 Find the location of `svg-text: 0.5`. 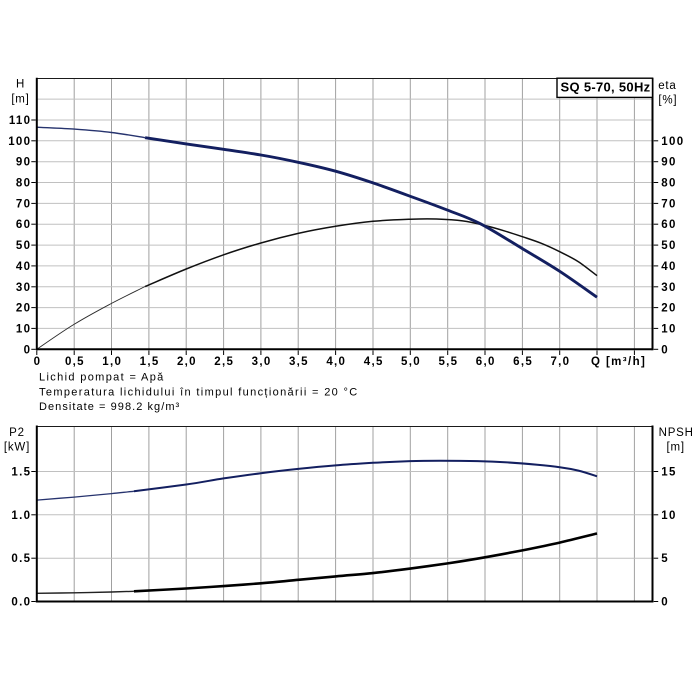

svg-text: 0.5 is located at coordinates (21, 559).